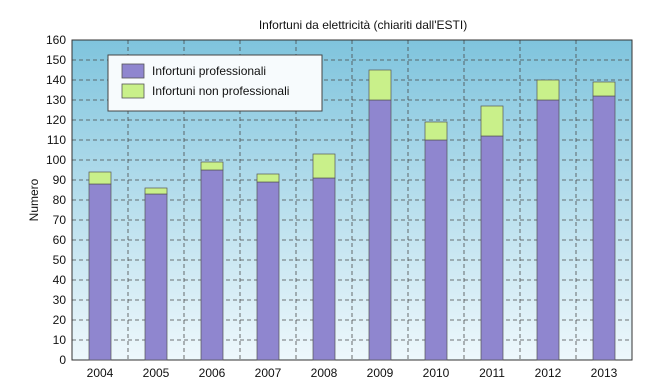 Image resolution: width=645 pixels, height=387 pixels. What do you see at coordinates (60, 260) in the screenshot?
I see `y-tick-label: 50` at bounding box center [60, 260].